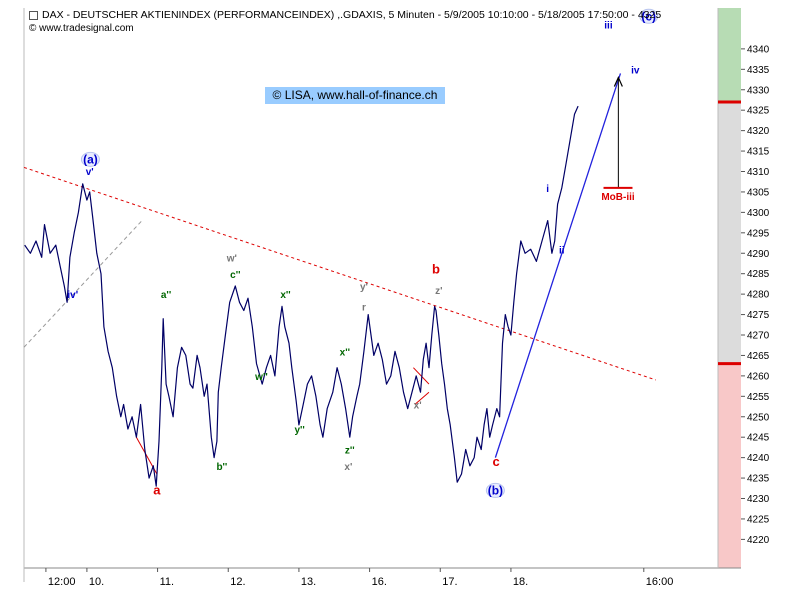 This screenshot has width=800, height=600. I want to click on x-tick-label: 16., so click(379, 582).